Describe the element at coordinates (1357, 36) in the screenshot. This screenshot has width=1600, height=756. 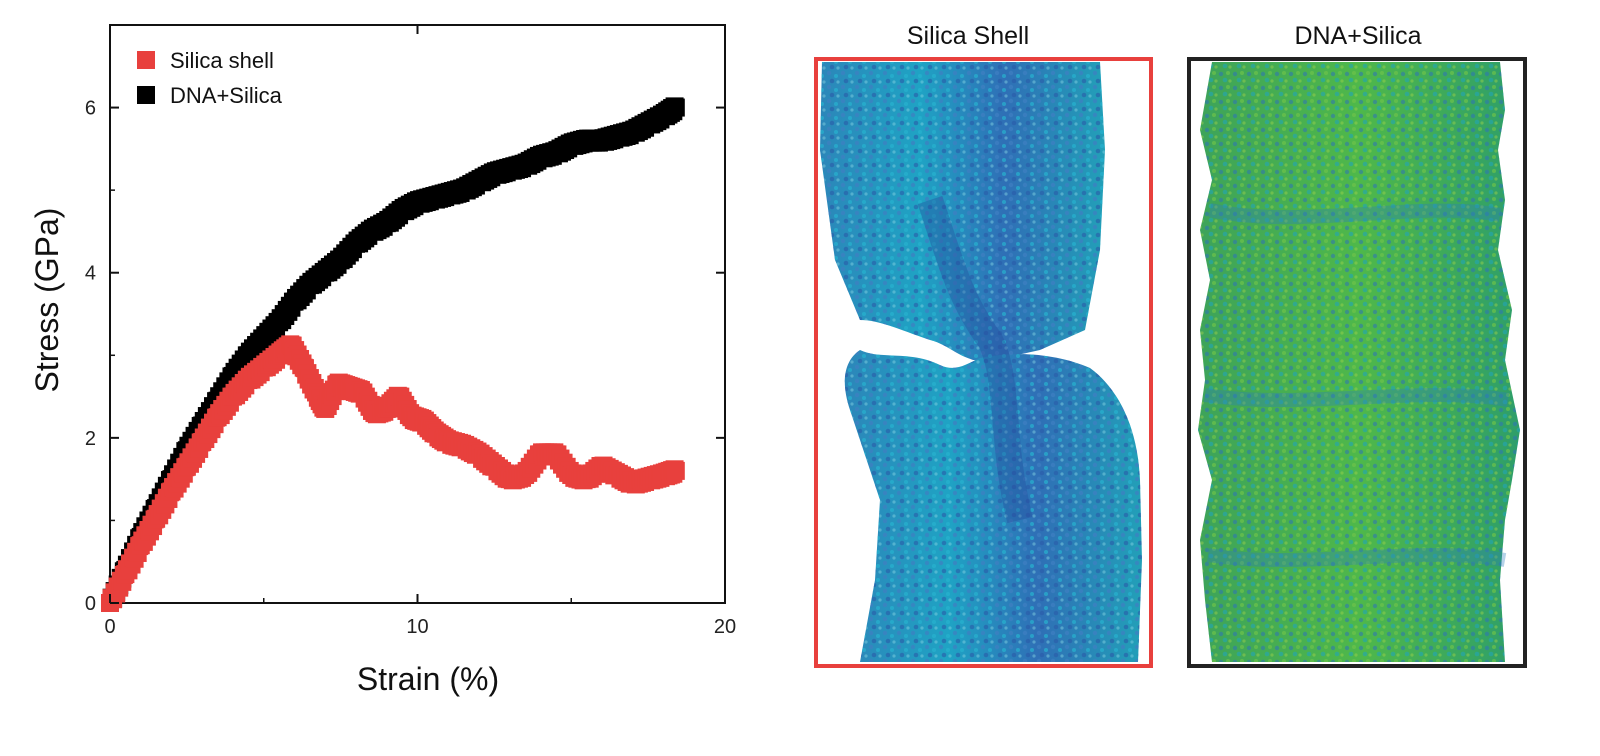
I see `panel-title-dna-silica: DNA+Silica` at that location.